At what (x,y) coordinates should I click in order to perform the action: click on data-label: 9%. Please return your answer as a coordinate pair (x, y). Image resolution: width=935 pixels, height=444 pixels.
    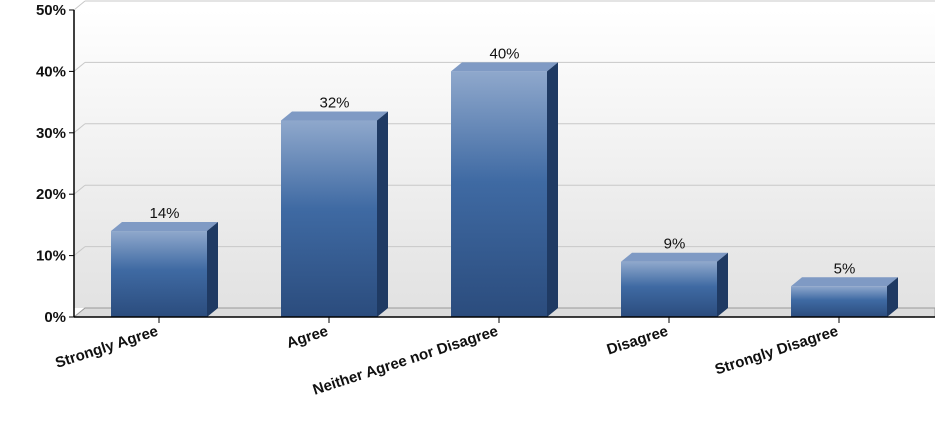
    Looking at the image, I should click on (675, 244).